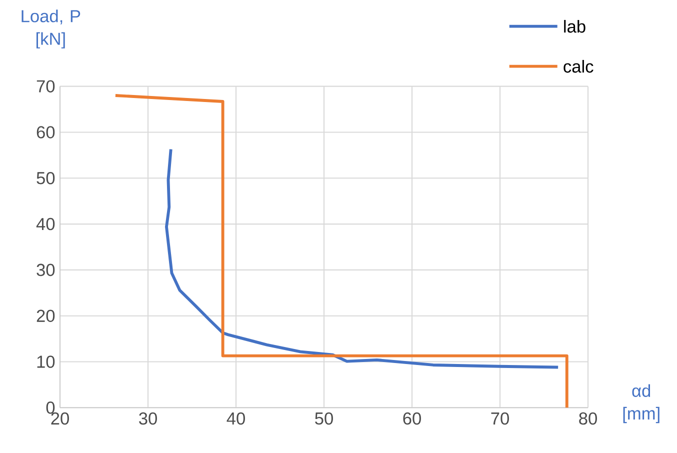 The height and width of the screenshot is (453, 677). I want to click on y-tick-label: 60, so click(45, 132).